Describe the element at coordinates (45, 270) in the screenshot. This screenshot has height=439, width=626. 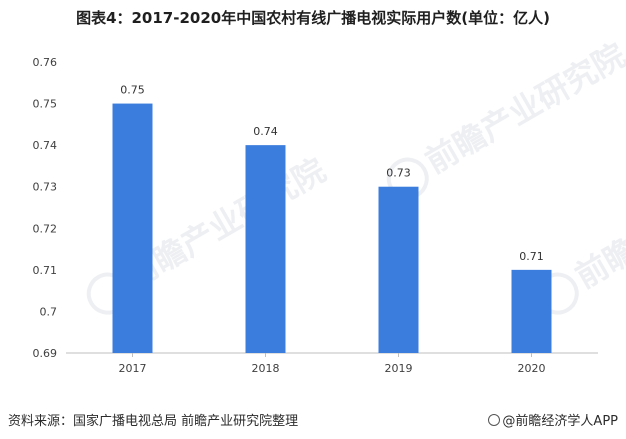
I see `y-tick-label: 0.71` at that location.